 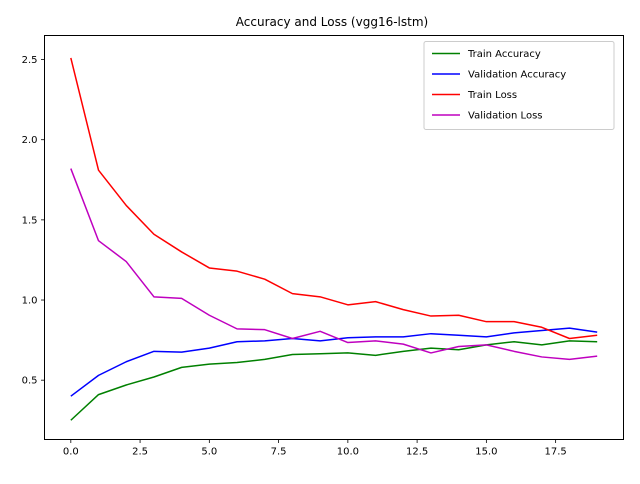 What do you see at coordinates (334, 362) in the screenshot?
I see `series-line-validation-accuracy` at bounding box center [334, 362].